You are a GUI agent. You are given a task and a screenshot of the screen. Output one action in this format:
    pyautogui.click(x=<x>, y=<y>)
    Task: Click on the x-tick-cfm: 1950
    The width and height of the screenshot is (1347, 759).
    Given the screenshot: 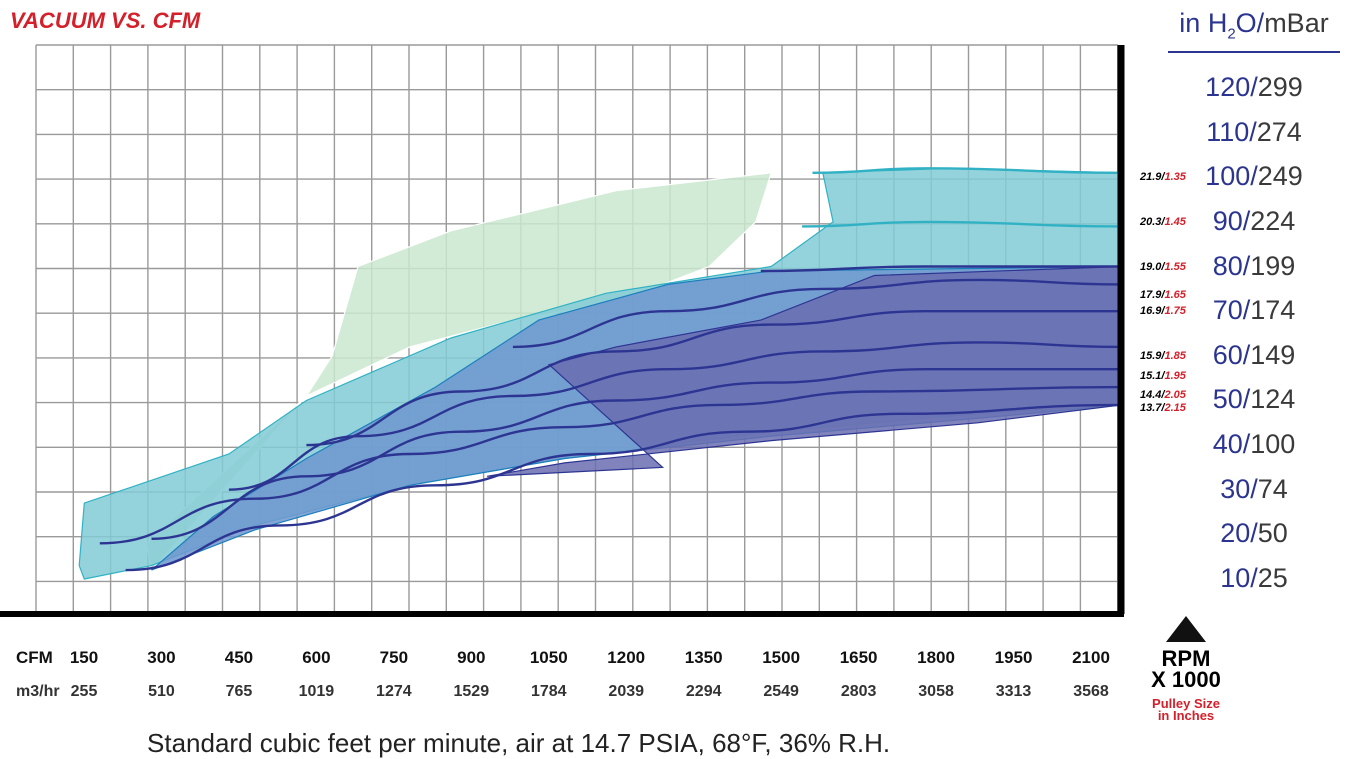 What is the action you would take?
    pyautogui.click(x=1013, y=657)
    